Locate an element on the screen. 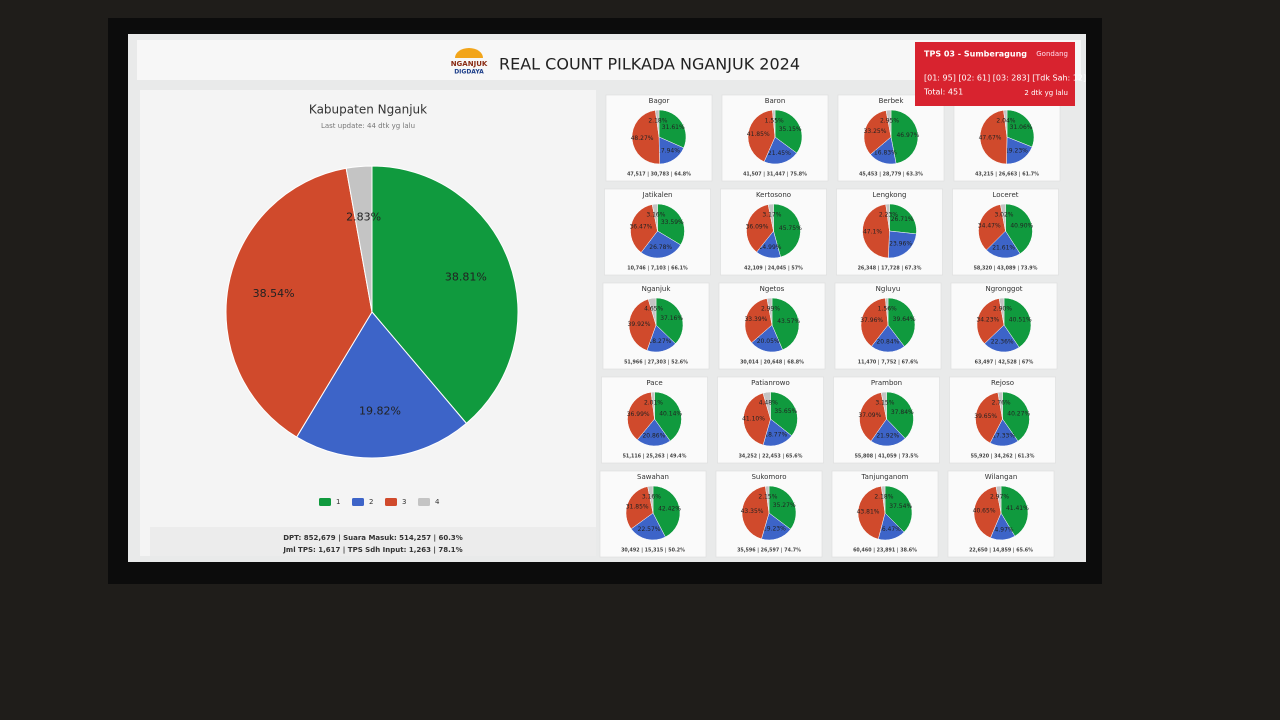 The width and height of the screenshot is (1280, 720). card-title: Ngluyu is located at coordinates (888, 289).